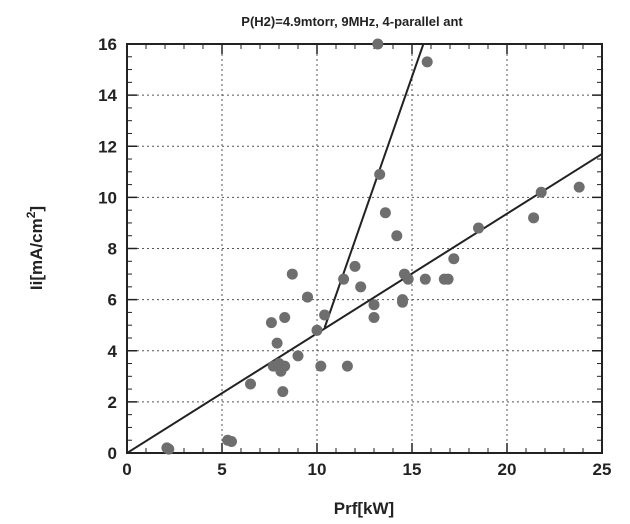 The image size is (630, 524). Describe the element at coordinates (317, 469) in the screenshot. I see `x-tick-label: 10` at that location.